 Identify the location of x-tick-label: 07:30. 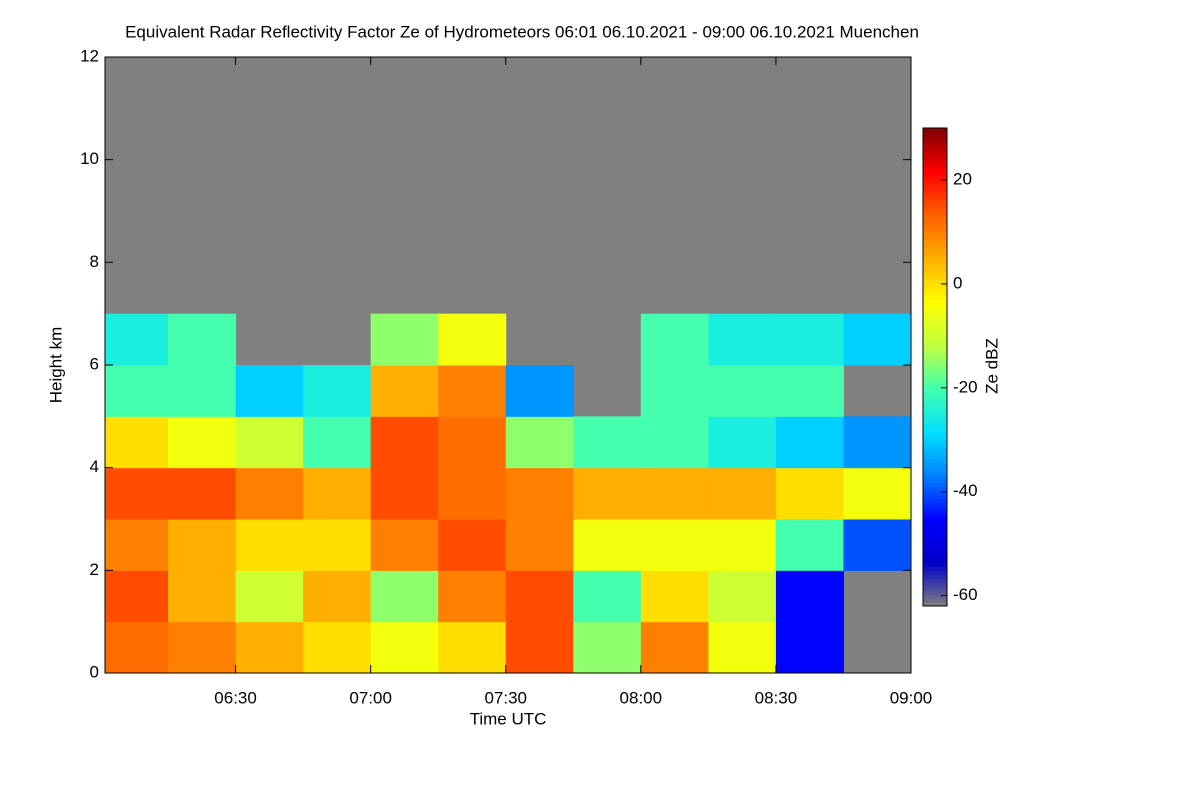
(505, 697).